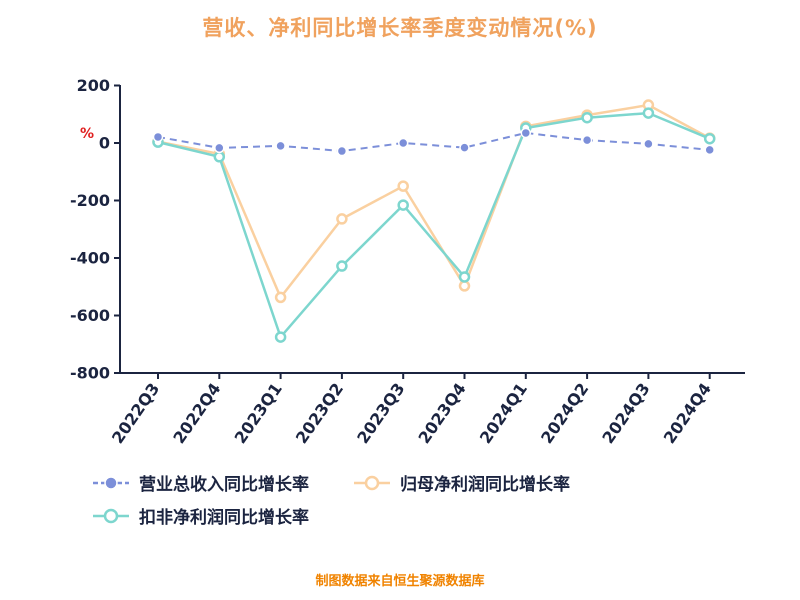 This screenshot has height=600, width=800. Describe the element at coordinates (87, 134) in the screenshot. I see `y-axis-unit-label: %` at that location.